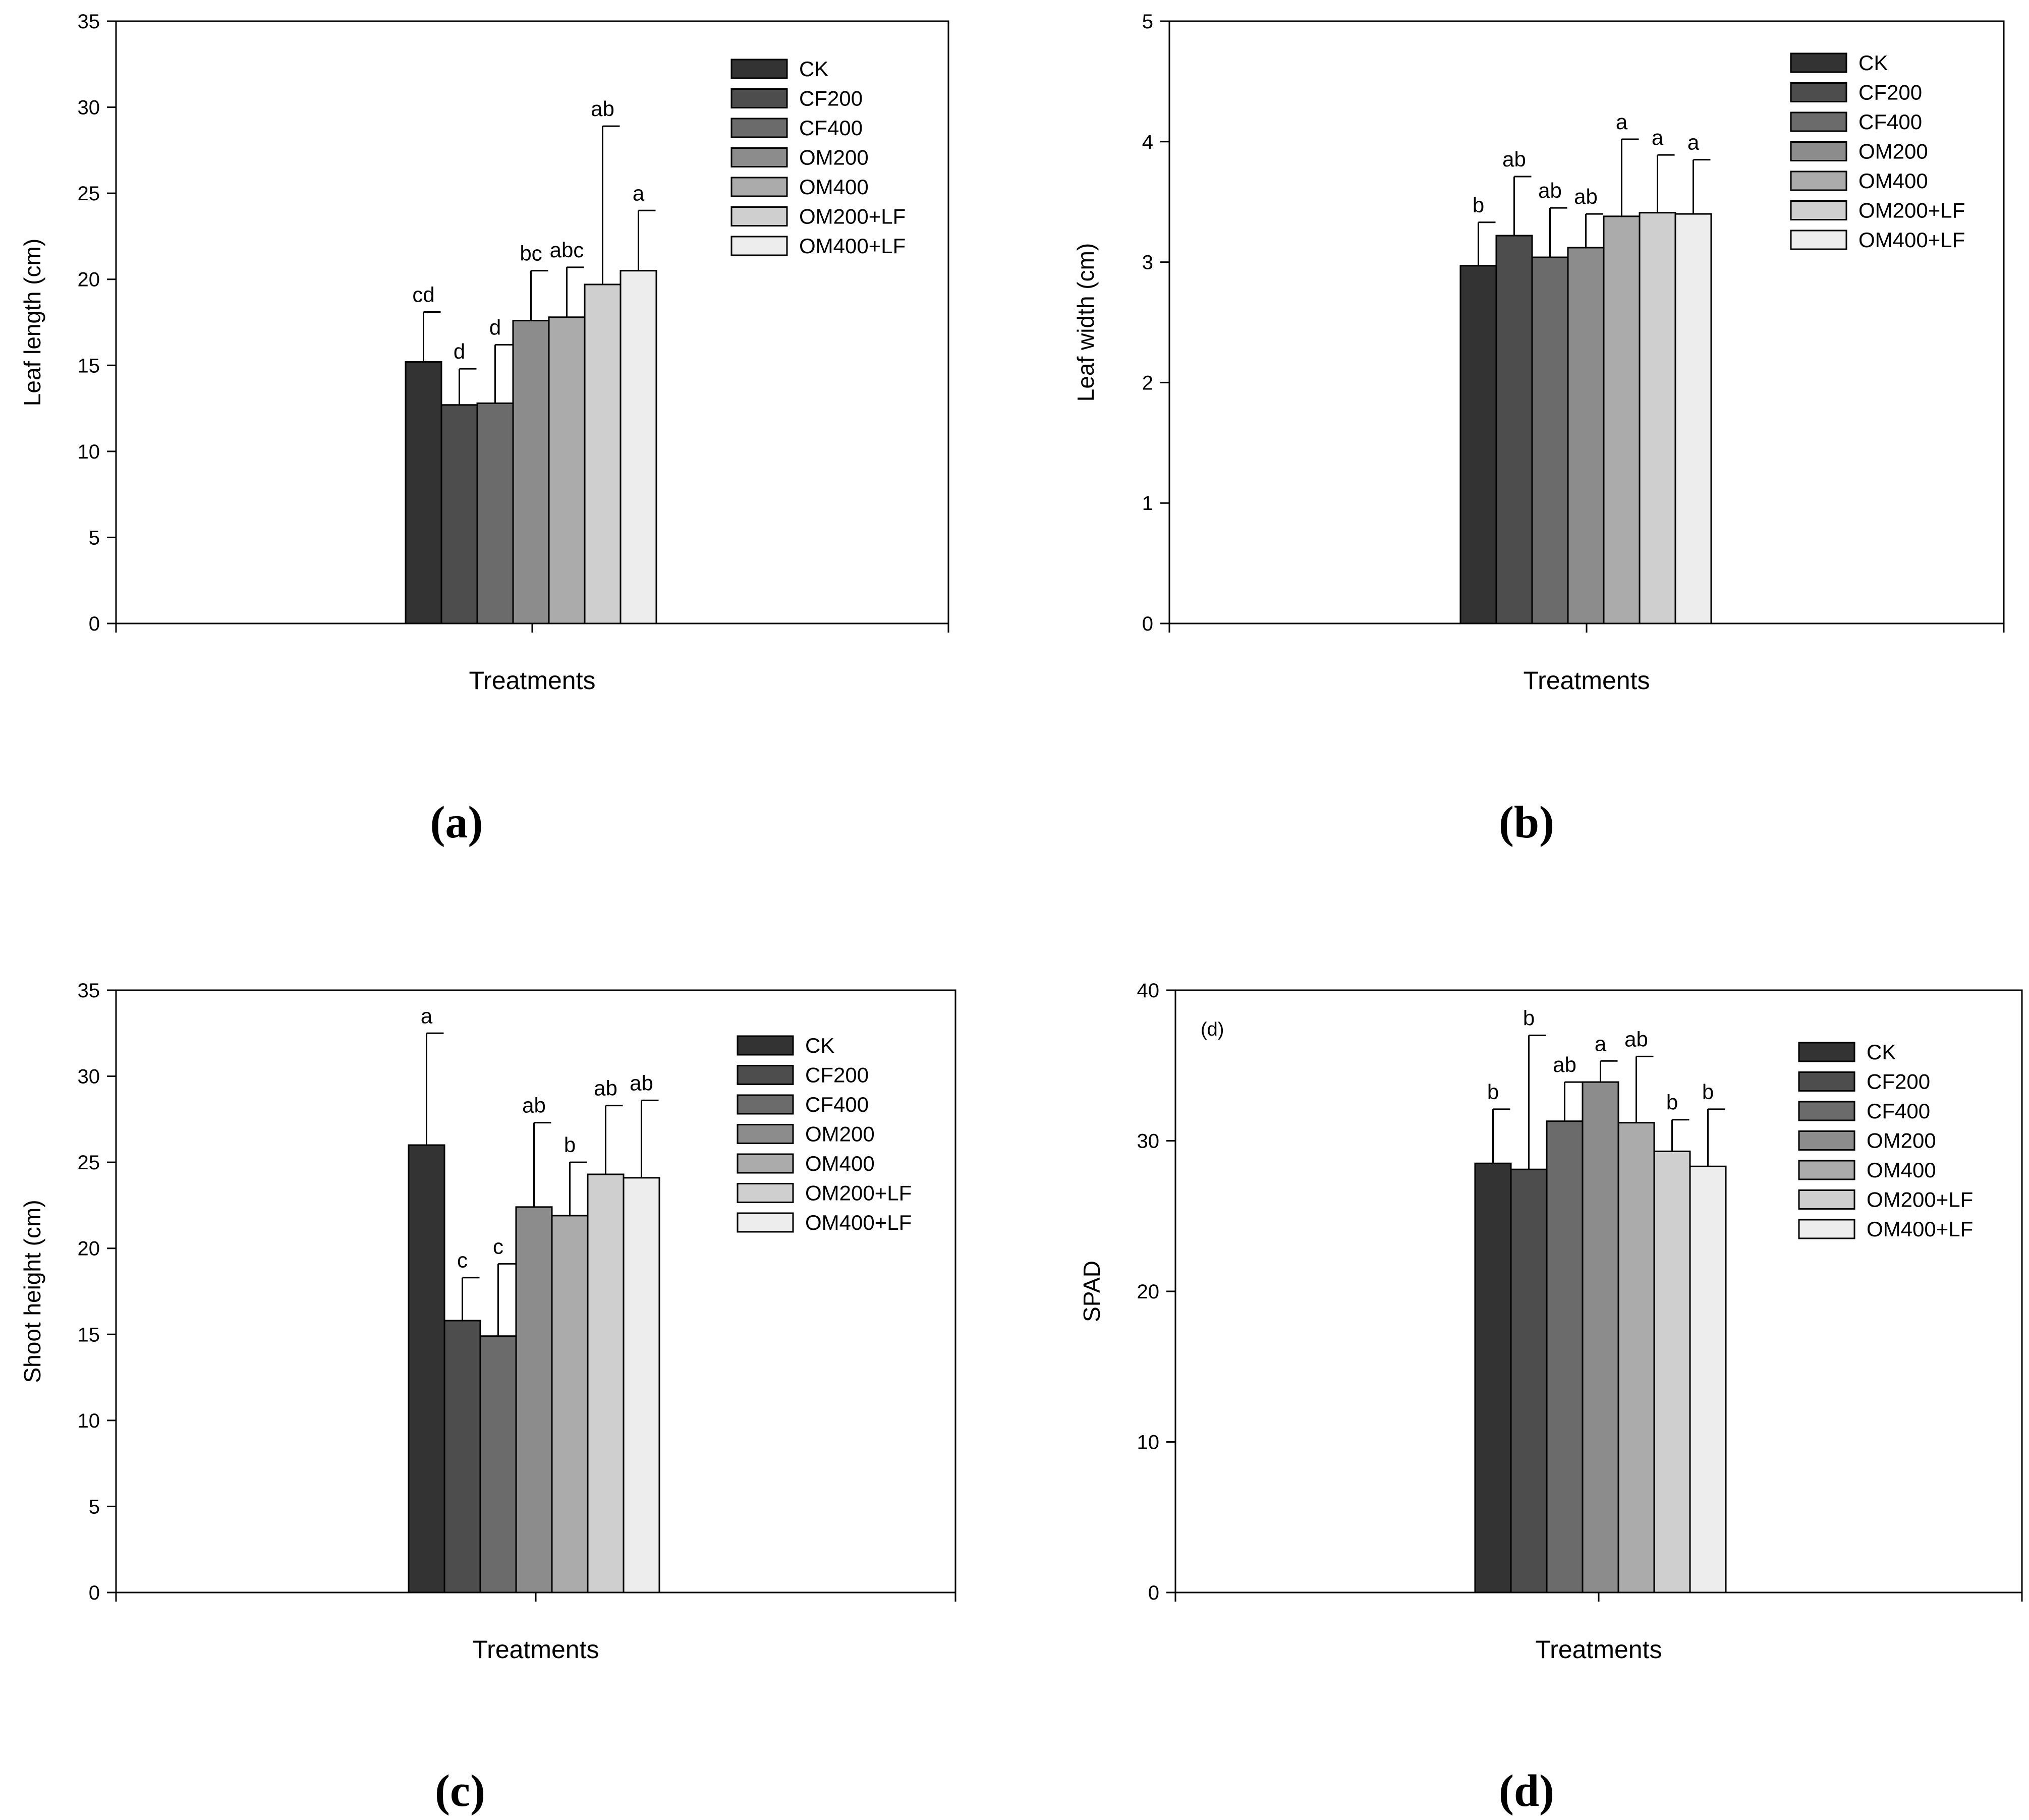  What do you see at coordinates (89, 22) in the screenshot?
I see `y-tick-label: 35` at bounding box center [89, 22].